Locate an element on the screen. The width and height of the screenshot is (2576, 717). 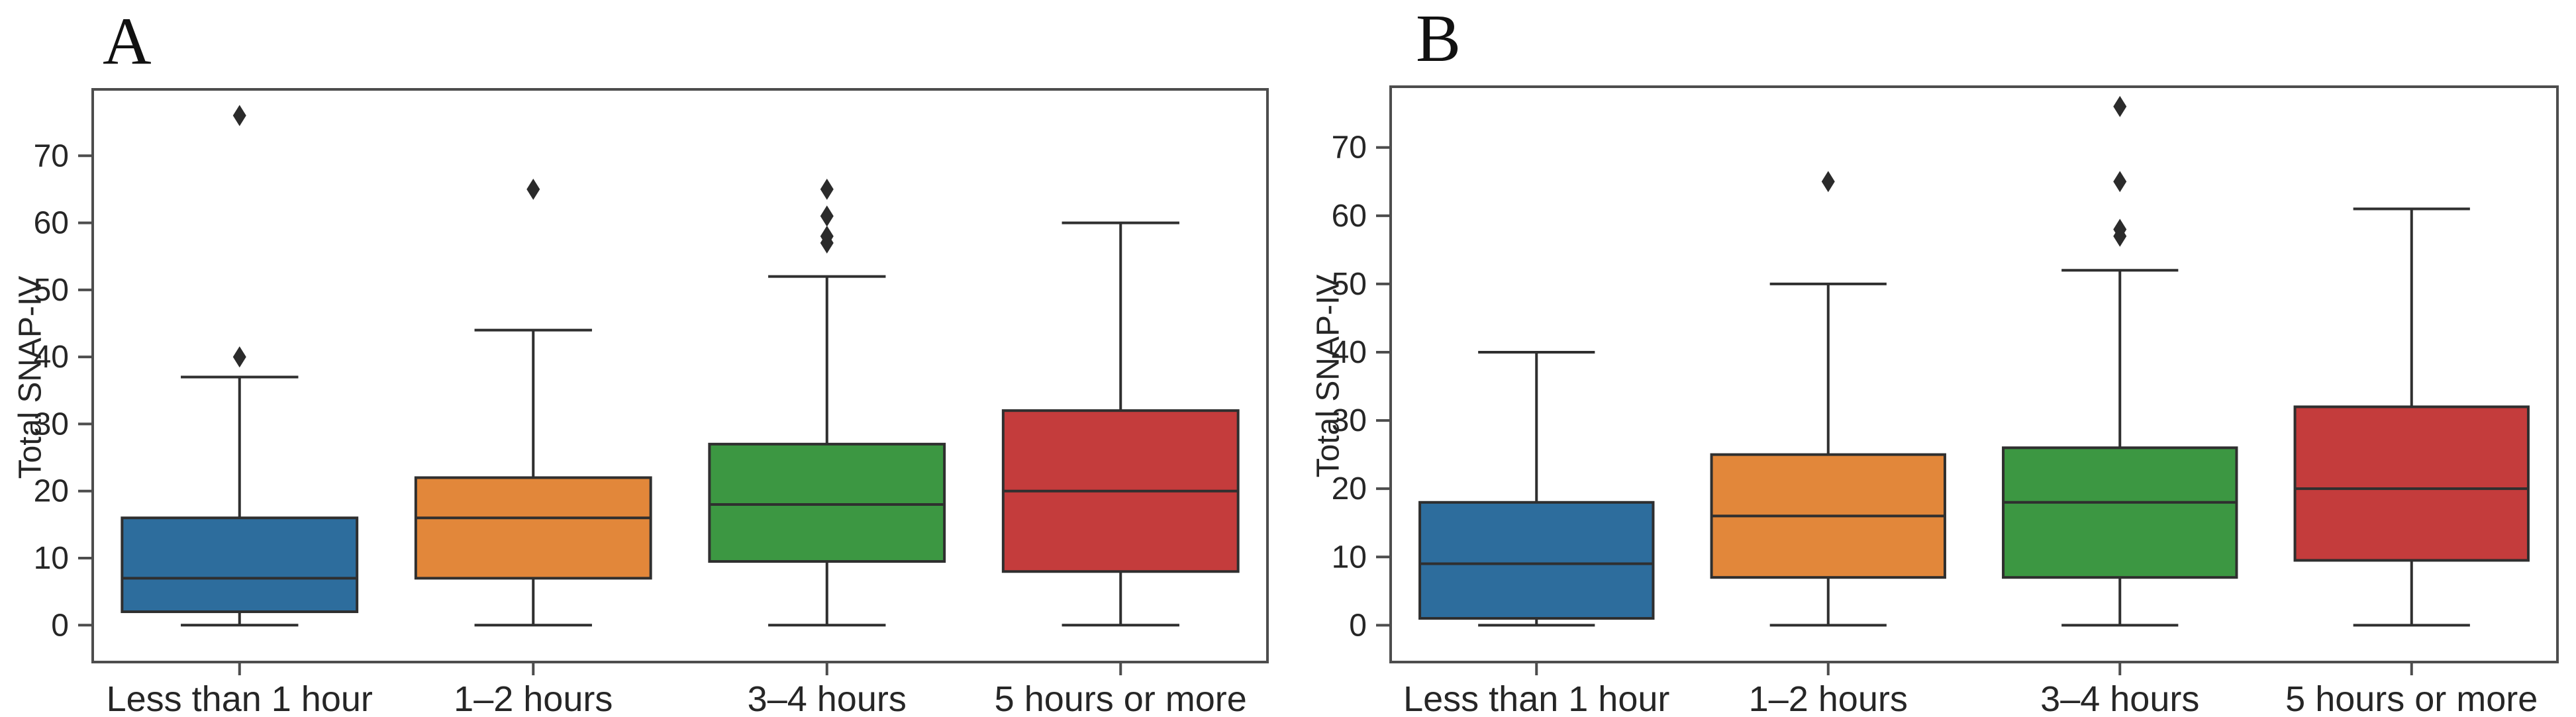
panel-b-title: B is located at coordinates (1438, 39).